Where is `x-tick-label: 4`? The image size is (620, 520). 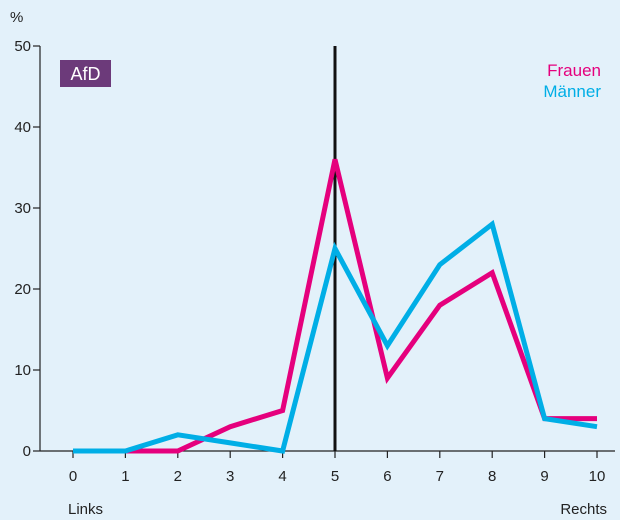
x-tick-label: 4 is located at coordinates (282, 476).